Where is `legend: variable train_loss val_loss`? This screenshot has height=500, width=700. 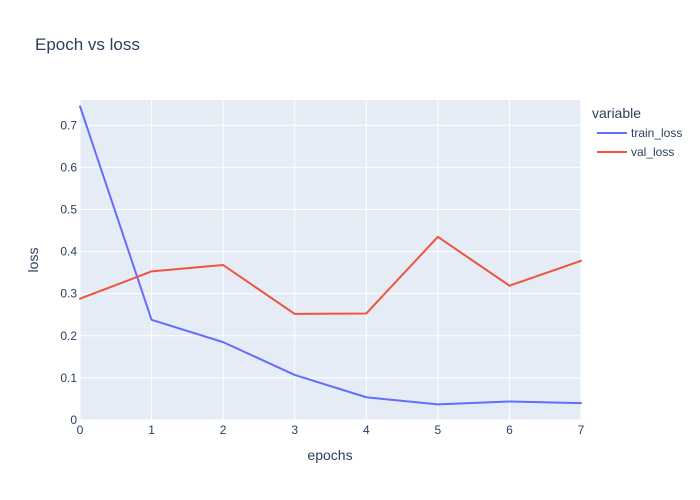 legend: variable train_loss val_loss is located at coordinates (637, 132).